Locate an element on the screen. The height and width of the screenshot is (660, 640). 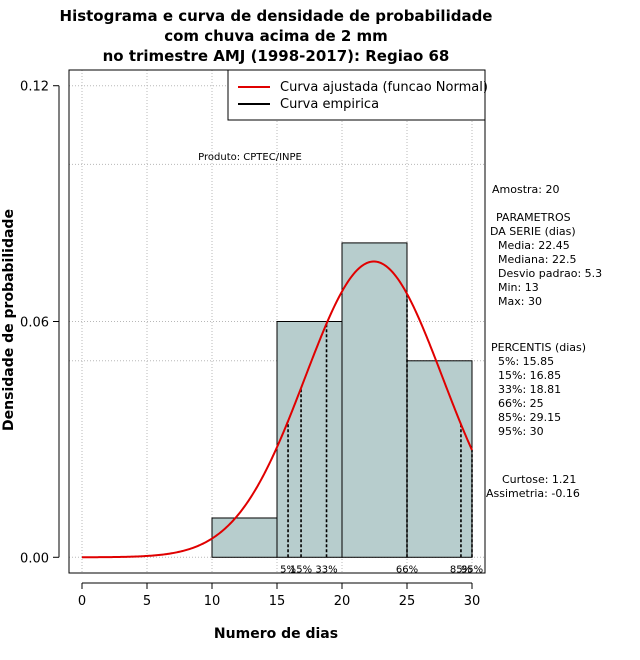
x-axis: 0 5 10 15 20 25 30 is located at coordinates (279, 595).